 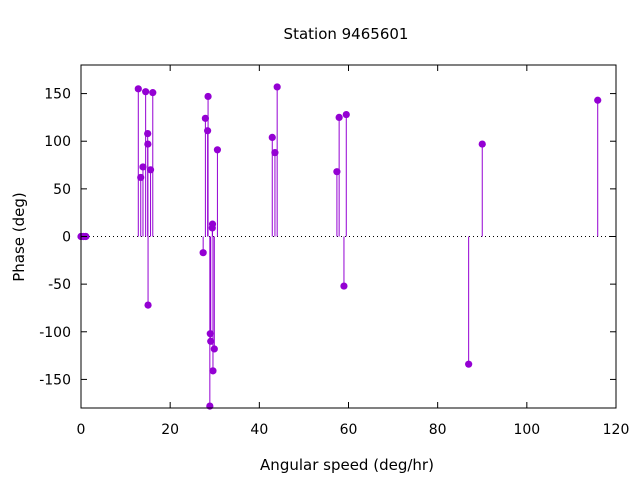 I want to click on y-tick-label: -150, so click(x=55, y=380).